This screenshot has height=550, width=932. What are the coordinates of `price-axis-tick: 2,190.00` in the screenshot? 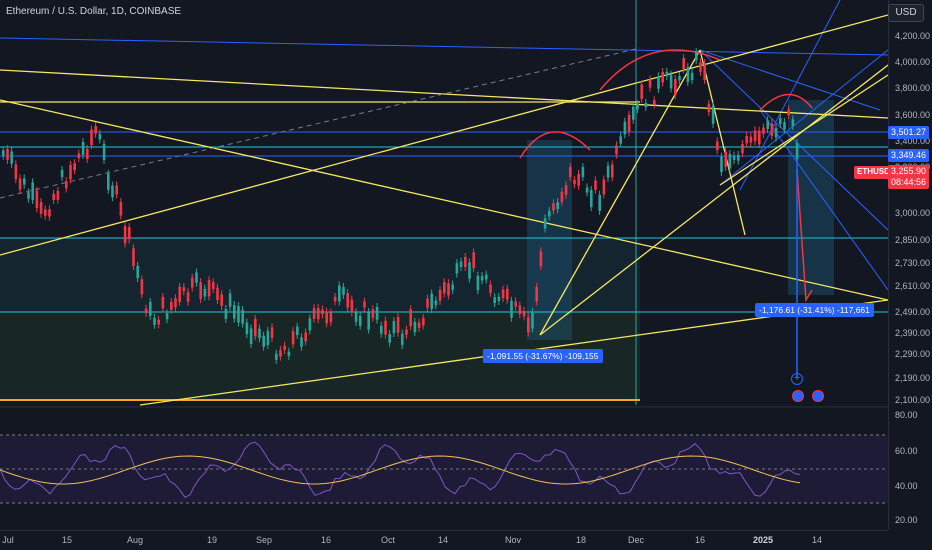 It's located at (913, 378).